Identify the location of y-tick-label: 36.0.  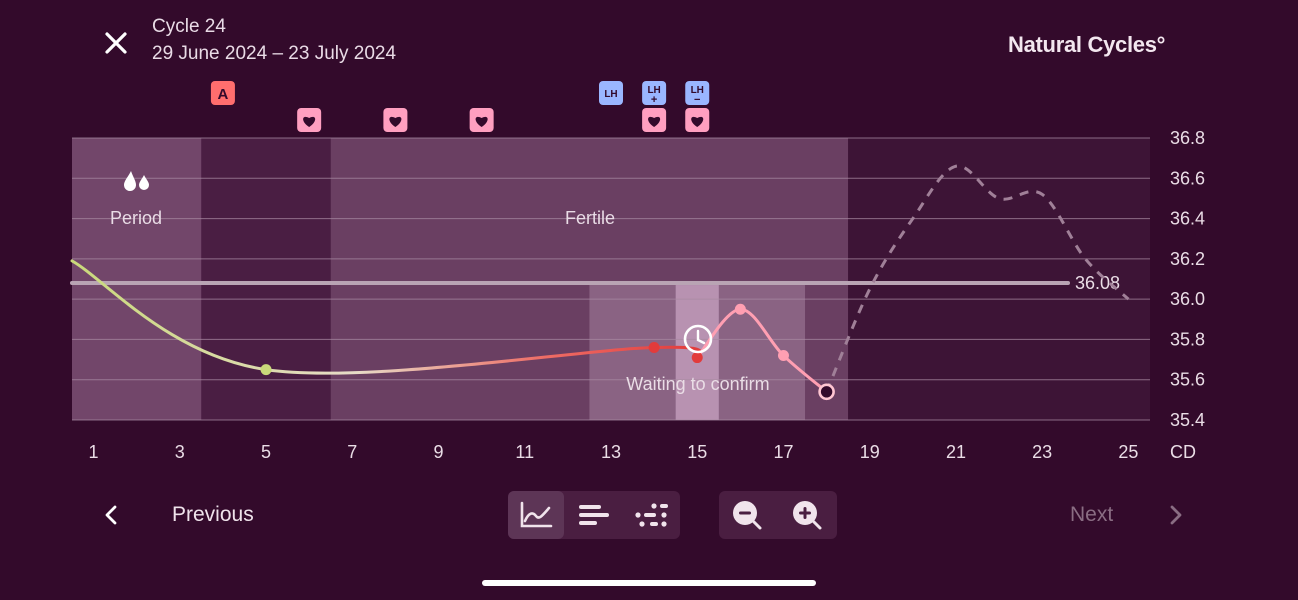
(1187, 299).